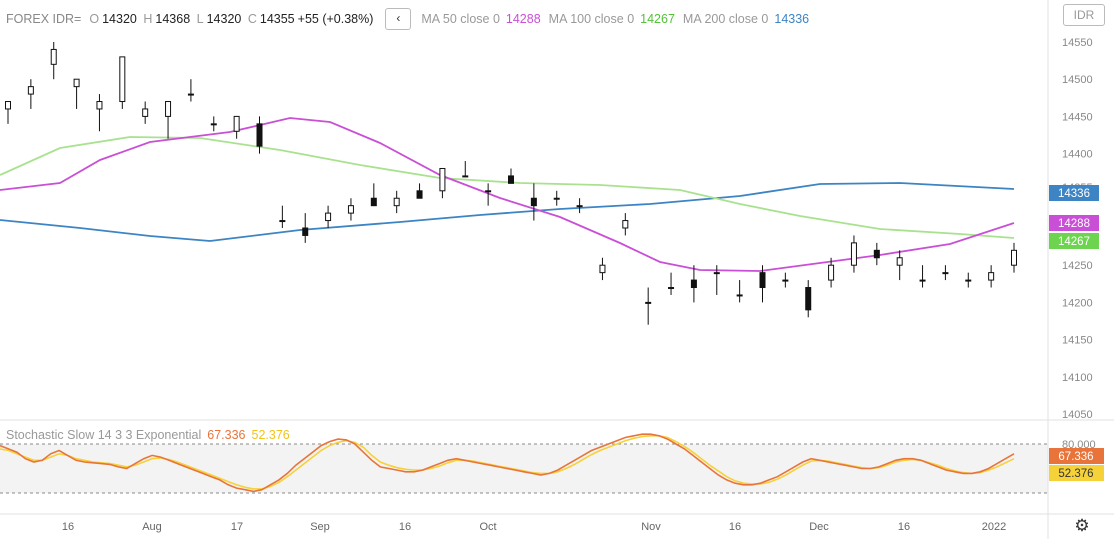  What do you see at coordinates (1077, 378) in the screenshot?
I see `y-tick-label: 14100` at bounding box center [1077, 378].